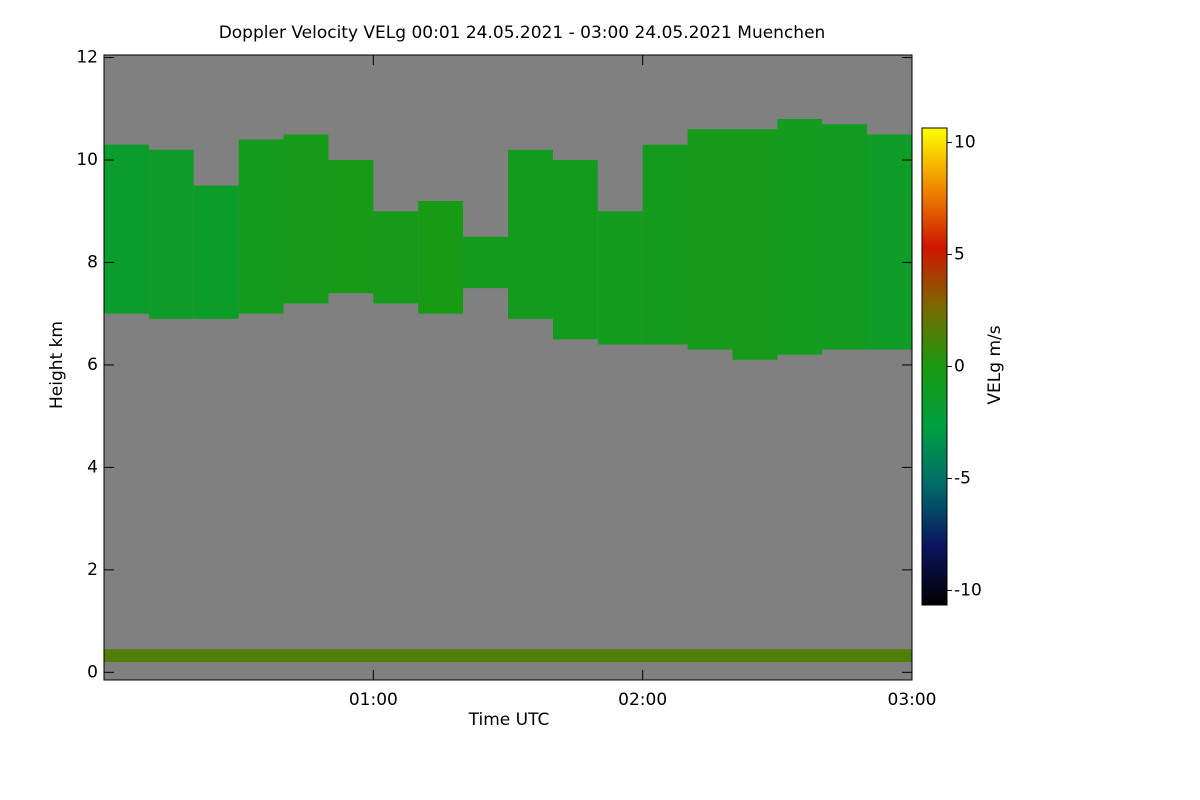  Describe the element at coordinates (959, 255) in the screenshot. I see `colorbar-tick-label: 5` at that location.